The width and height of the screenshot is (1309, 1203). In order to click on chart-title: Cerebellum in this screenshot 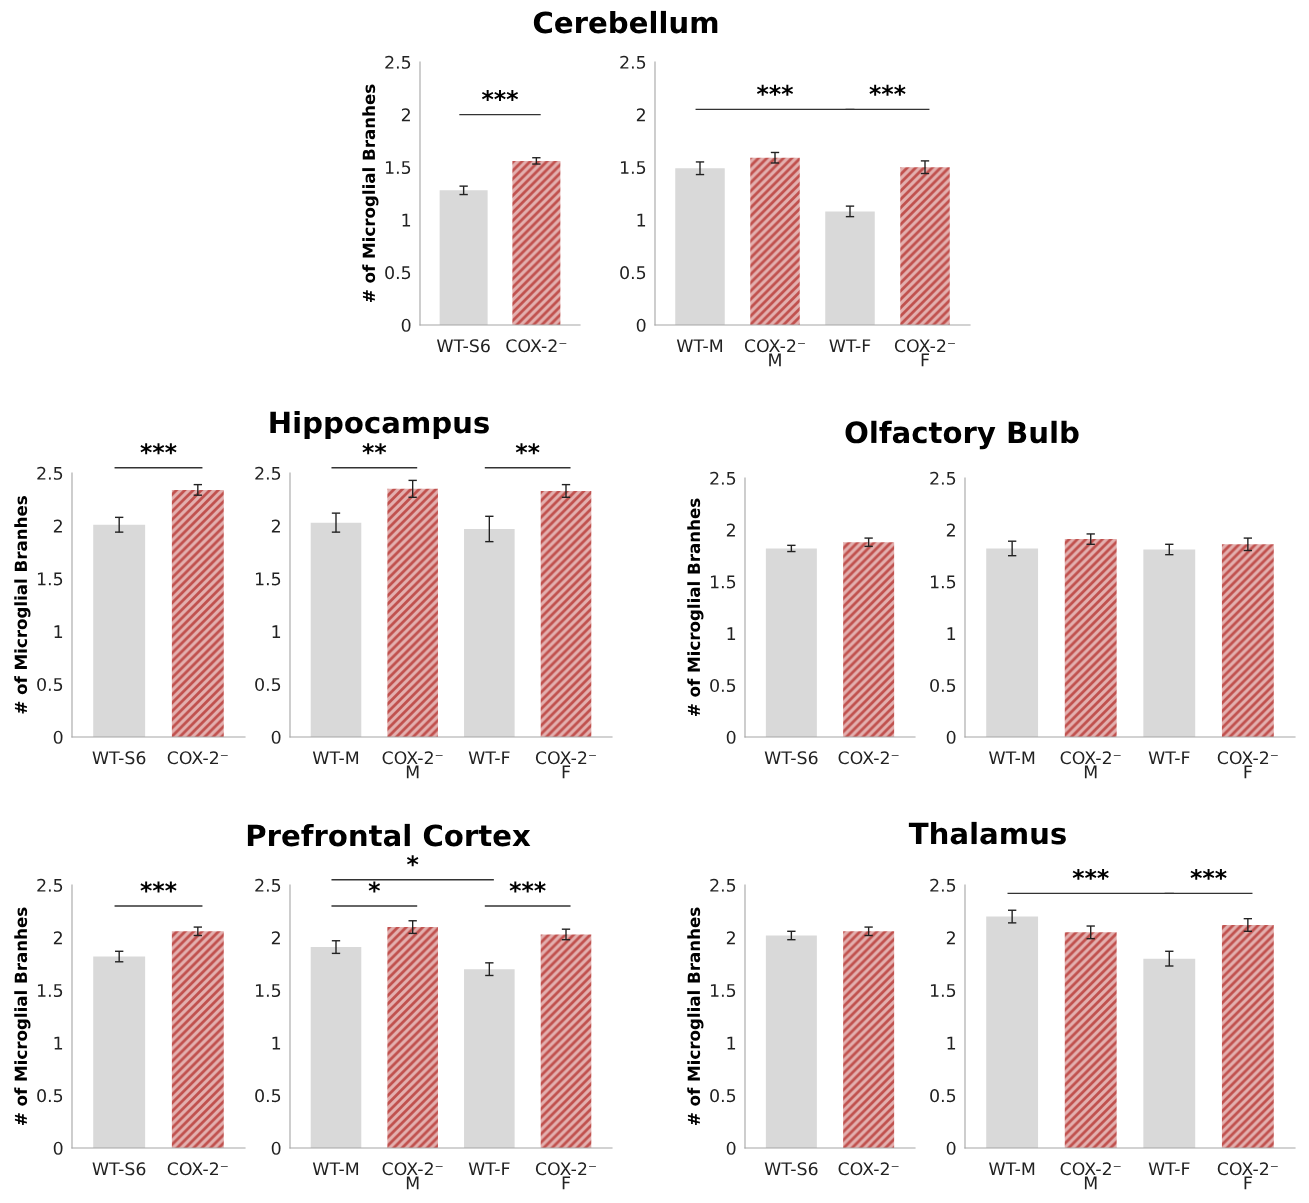, I will do `click(625, 22)`.